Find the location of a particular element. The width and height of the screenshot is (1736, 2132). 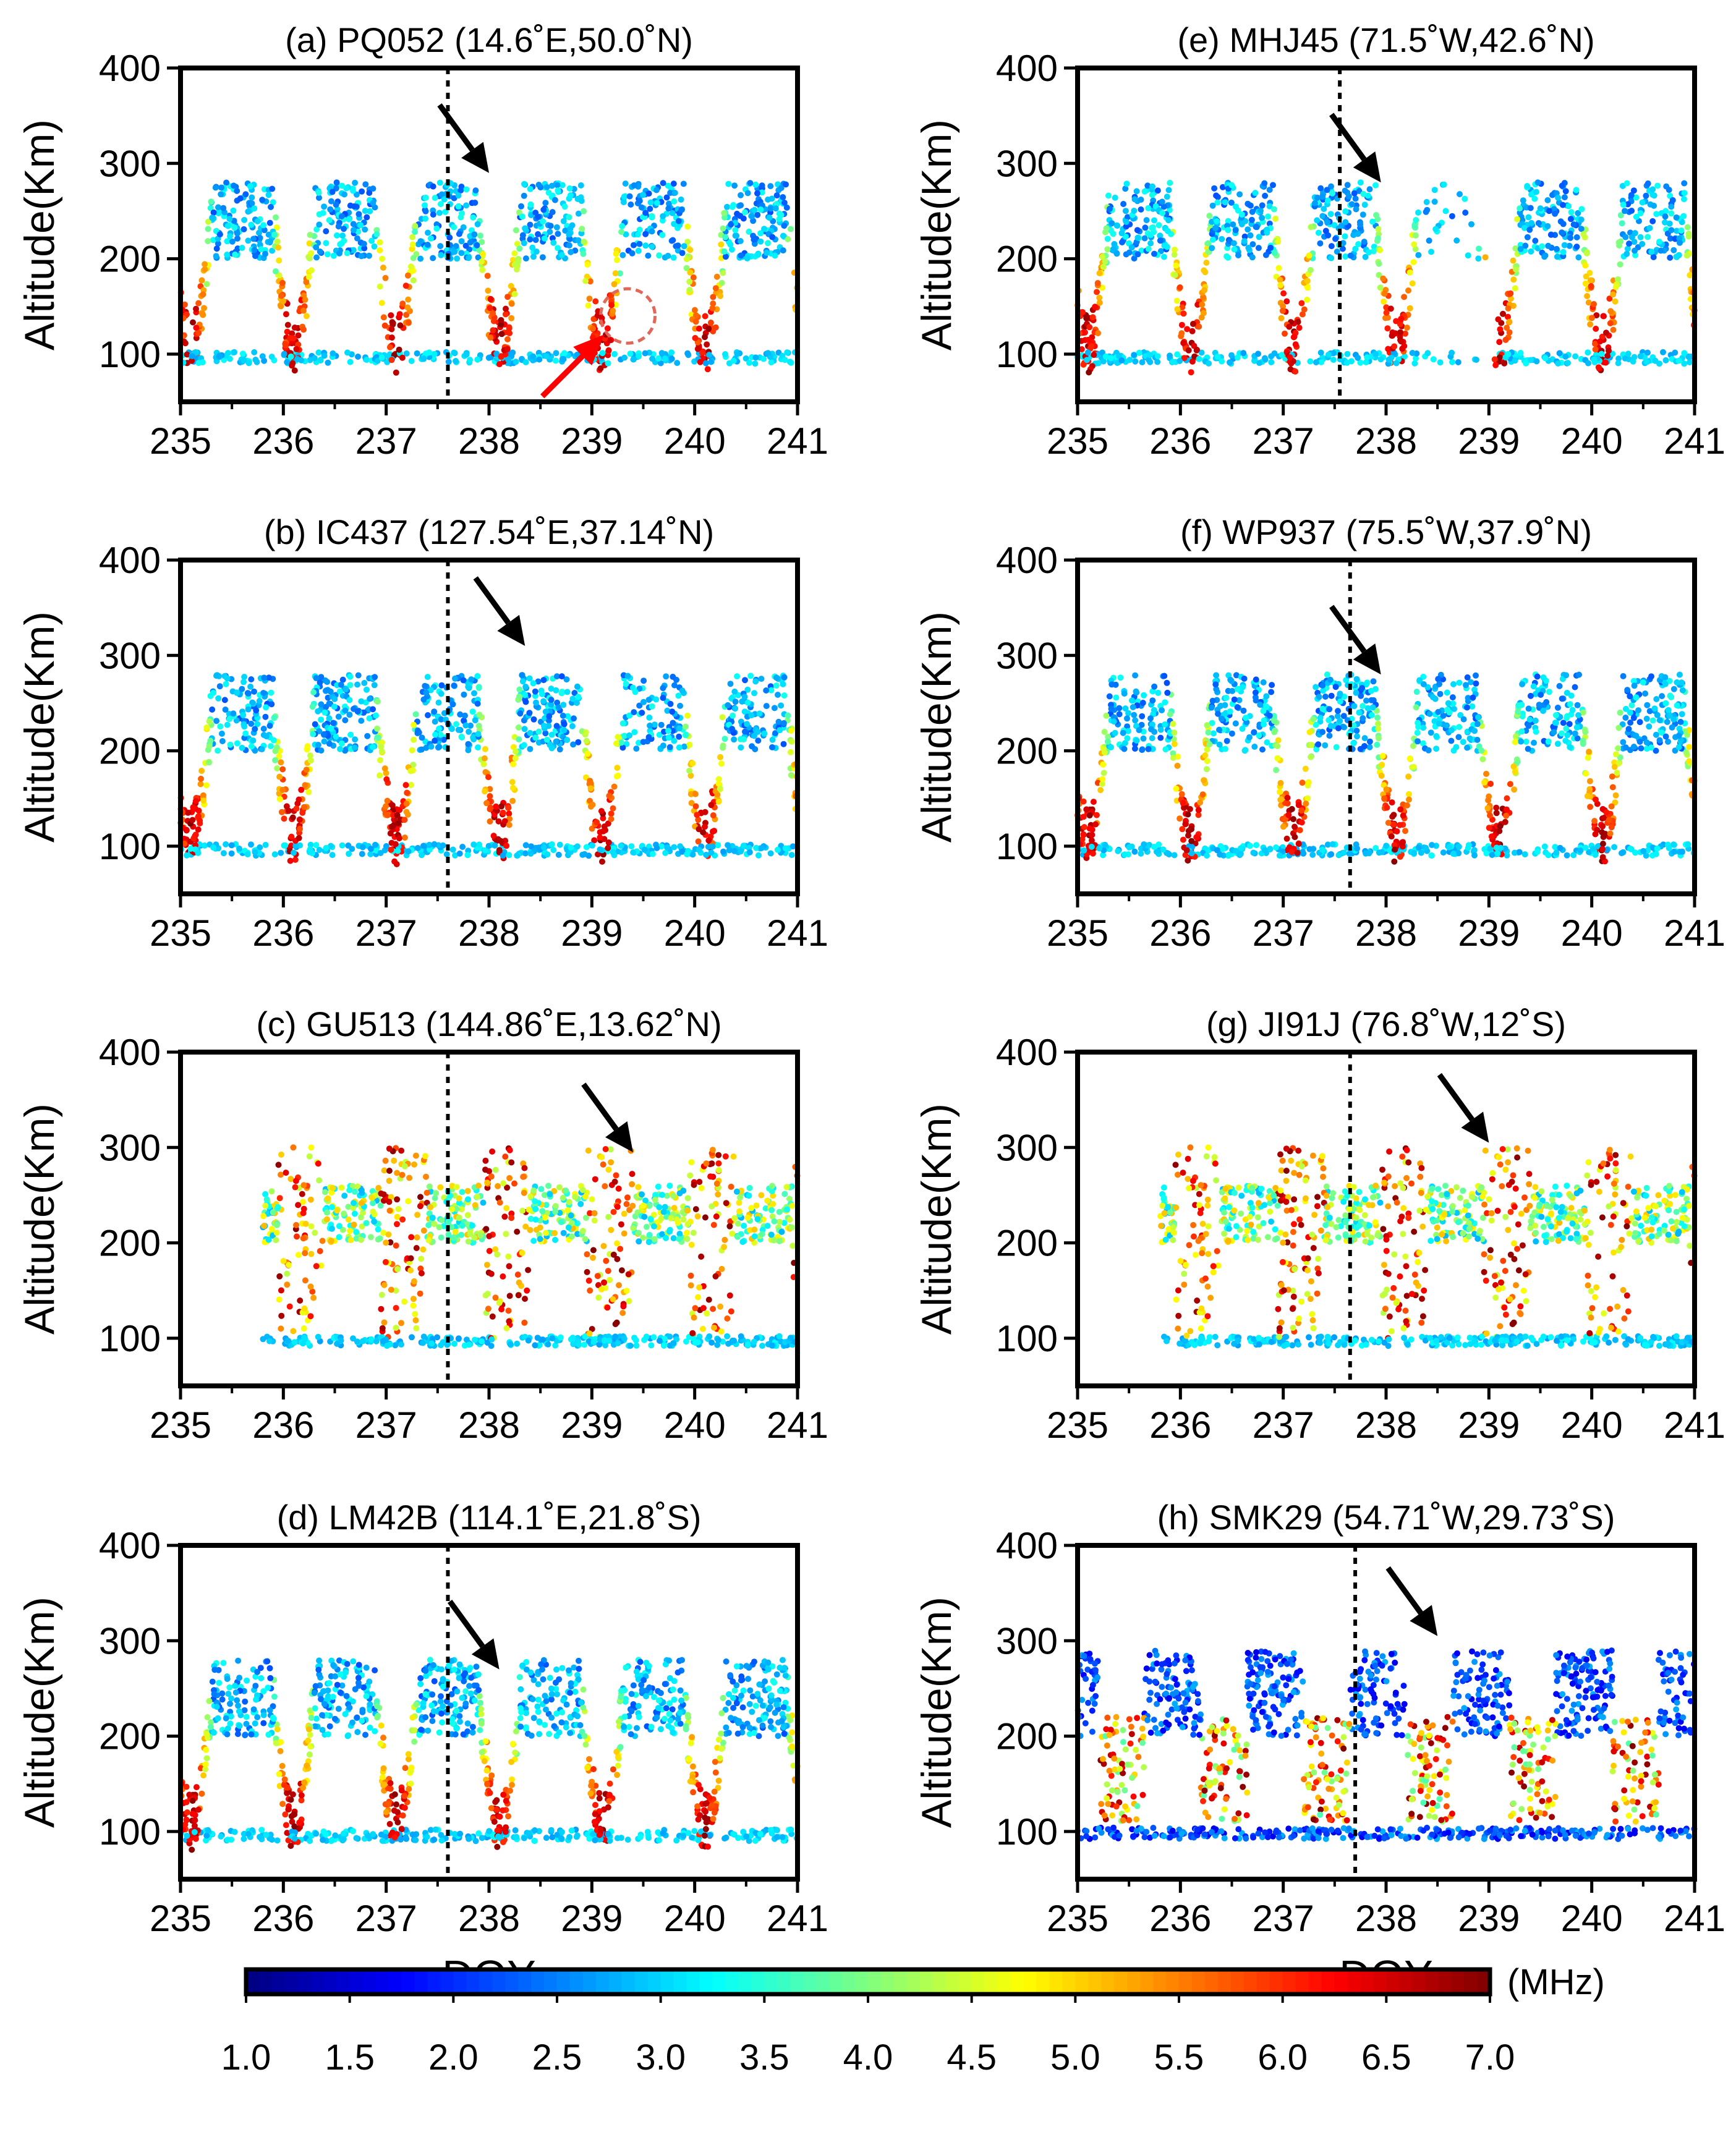

y-tick-label: 100 is located at coordinates (130, 354).